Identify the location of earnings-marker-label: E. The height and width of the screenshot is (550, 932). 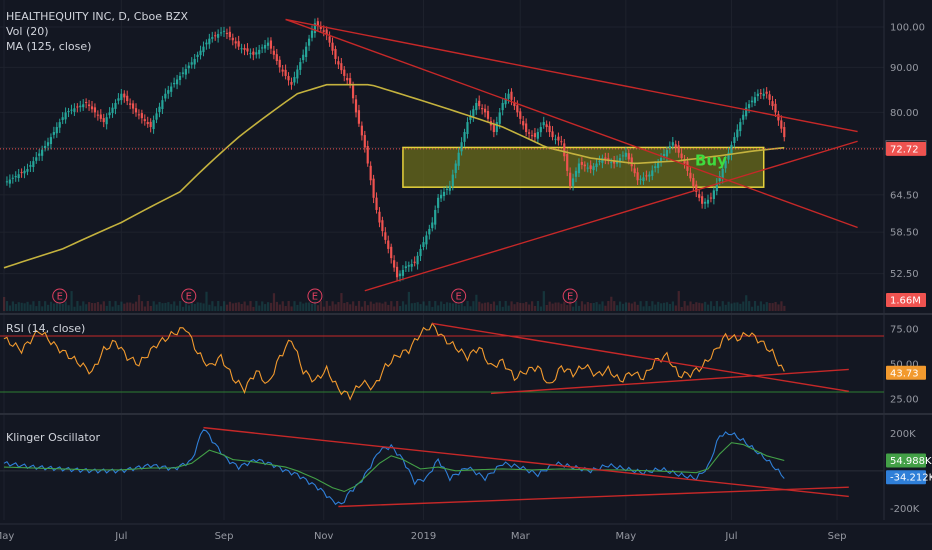
(315, 297).